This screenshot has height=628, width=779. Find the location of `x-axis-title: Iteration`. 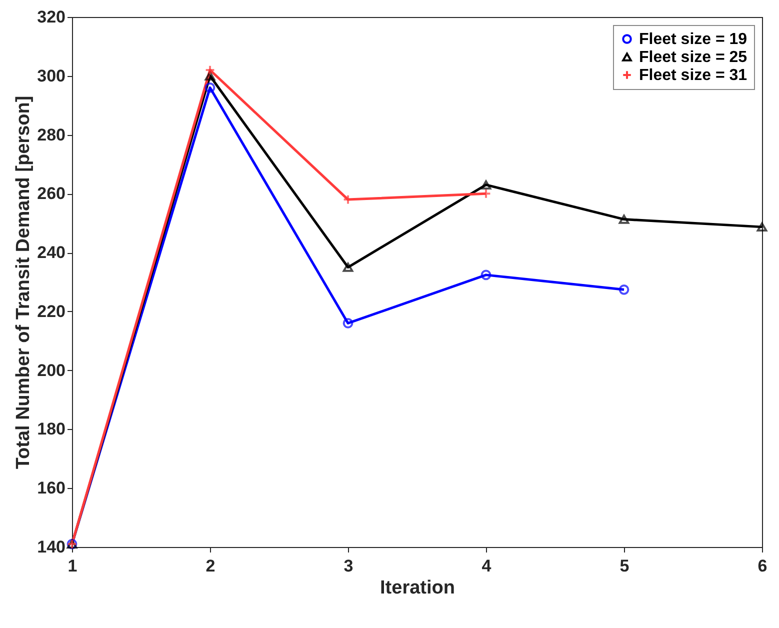

x-axis-title: Iteration is located at coordinates (417, 588).